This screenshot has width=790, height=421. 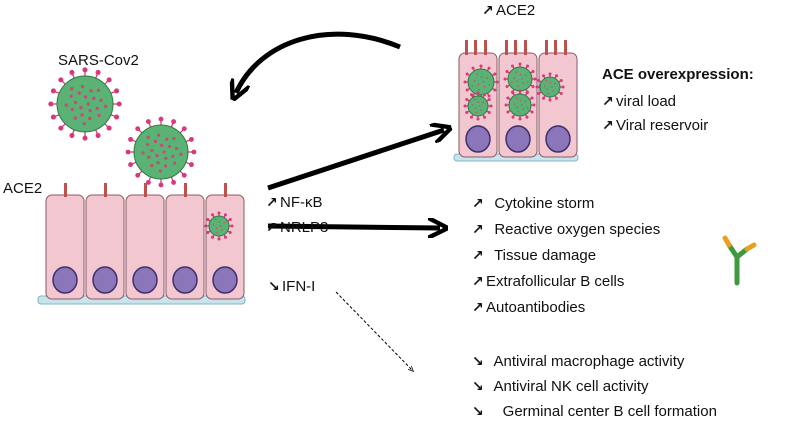 What do you see at coordinates (739, 260) in the screenshot?
I see `antibody-icon` at bounding box center [739, 260].